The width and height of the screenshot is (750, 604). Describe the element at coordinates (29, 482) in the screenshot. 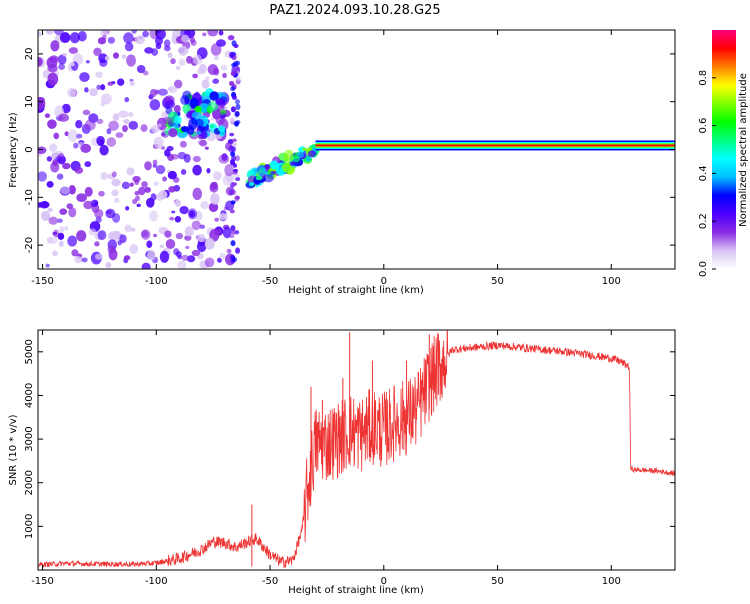

I see `snr-y-tick-label: 2000` at that location.